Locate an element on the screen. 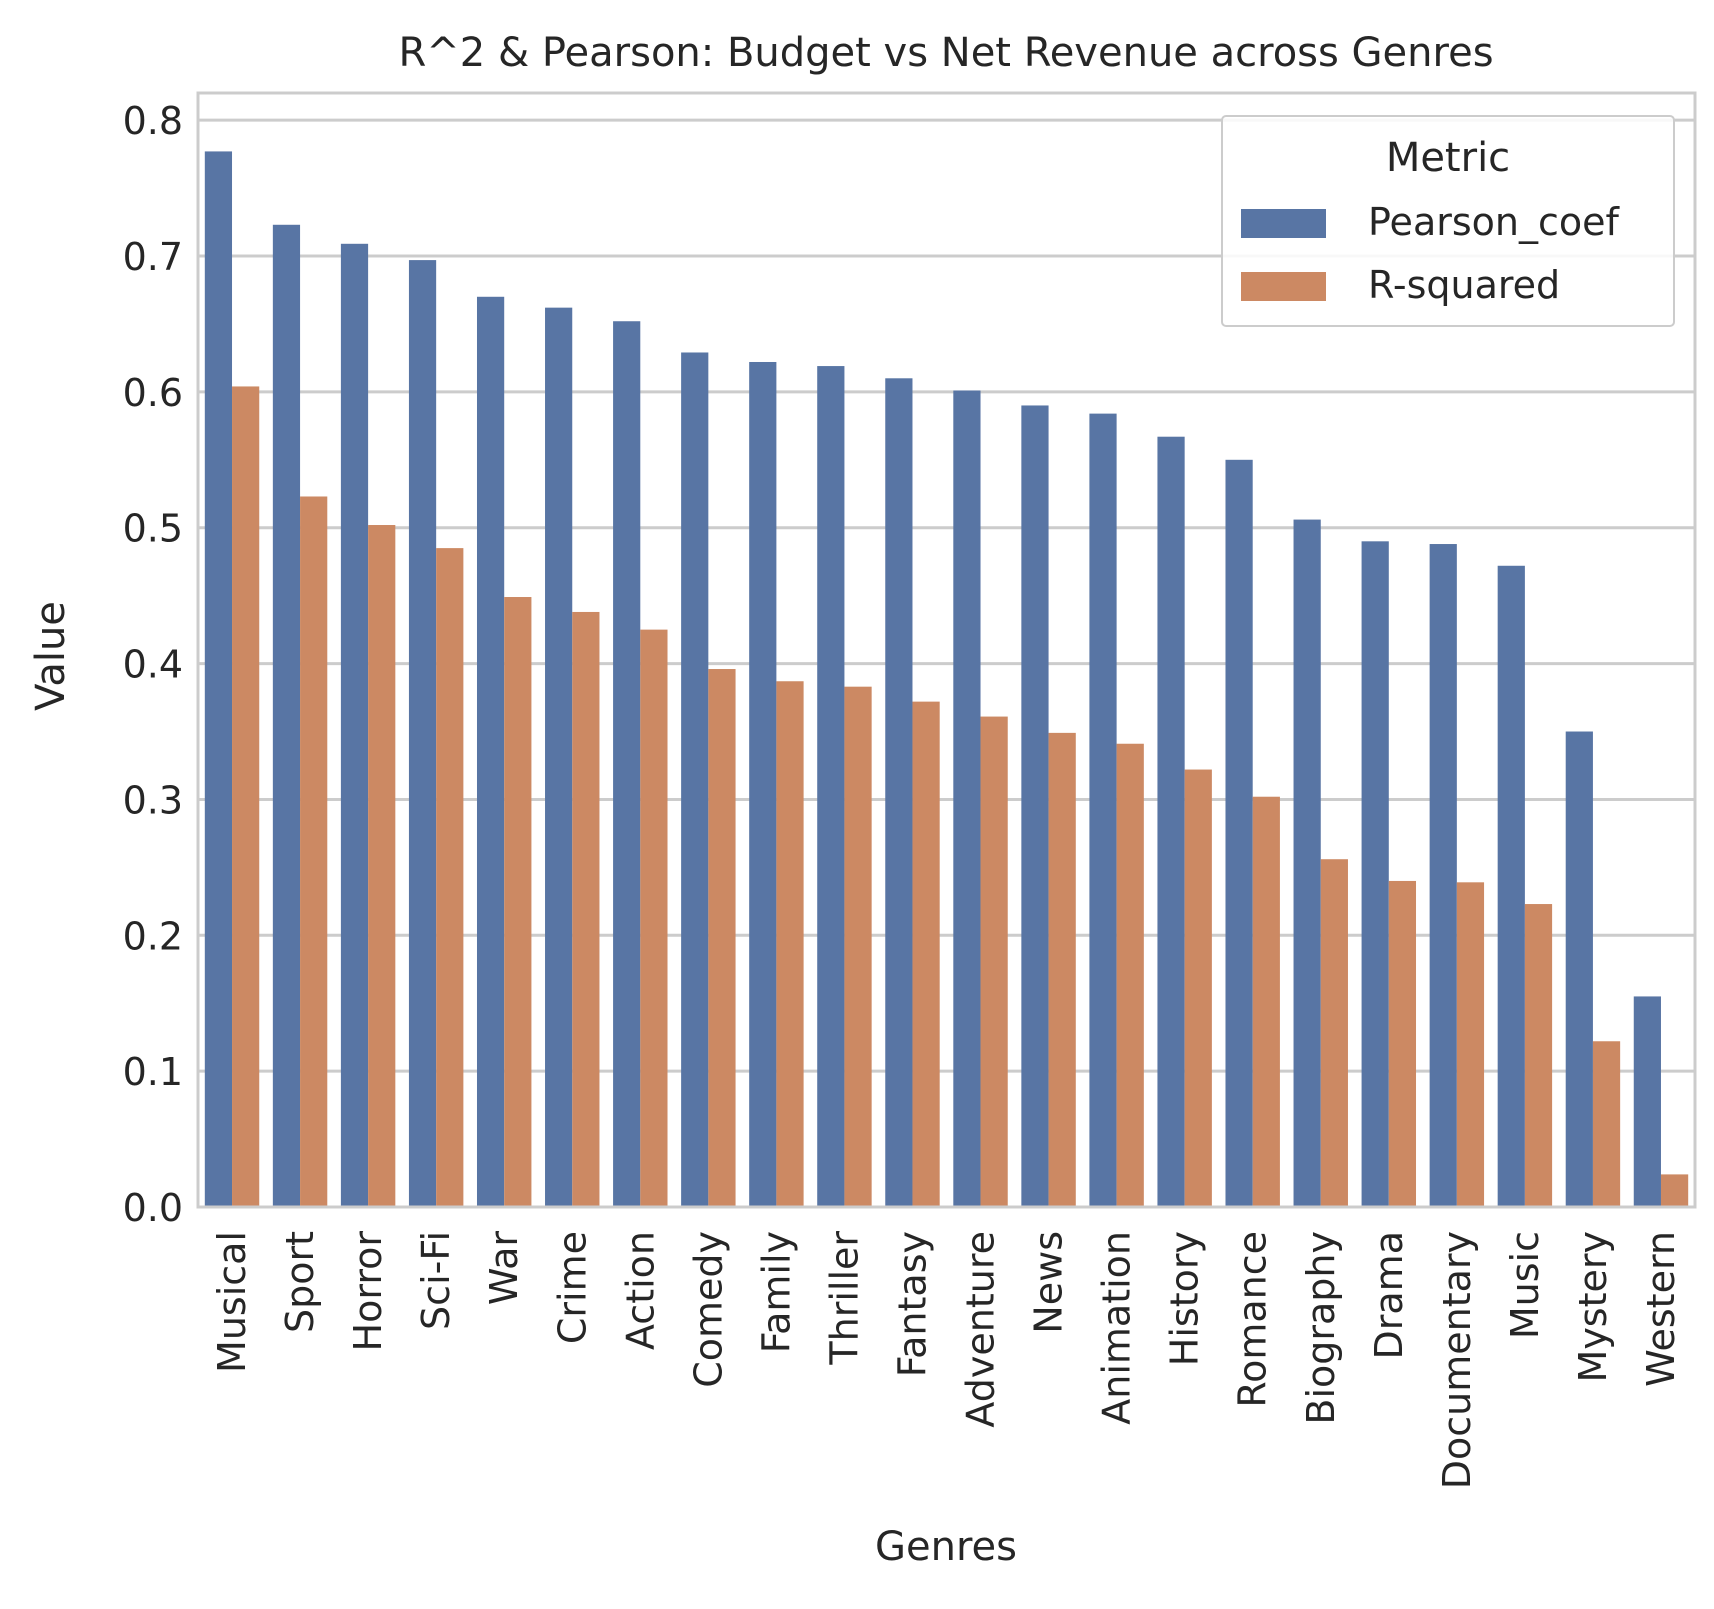  x-tick-label: Documentary is located at coordinates (1457, 1360).